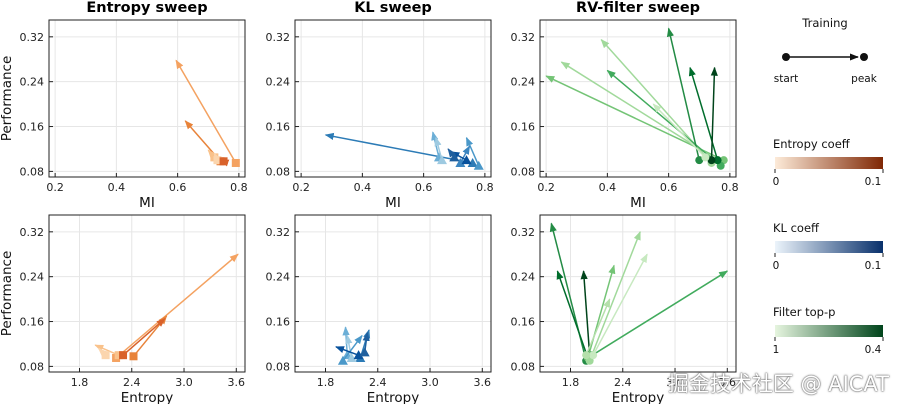 Image resolution: width=897 pixels, height=404 pixels. What do you see at coordinates (638, 8) in the screenshot?
I see `panel-title: RV-filter sweep` at bounding box center [638, 8].